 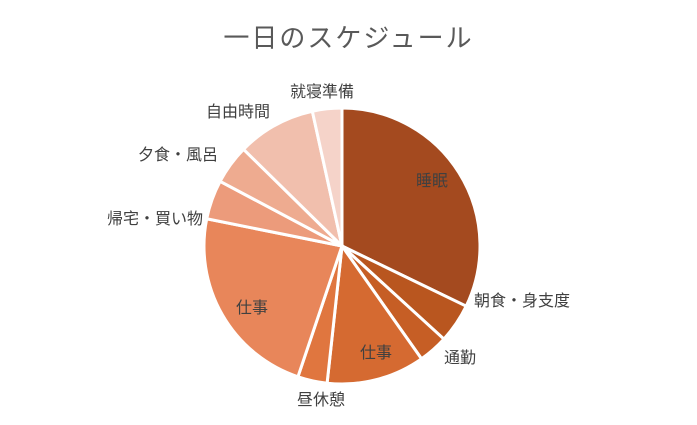 What do you see at coordinates (238, 111) in the screenshot?
I see `slice-label: 自由時間` at bounding box center [238, 111].